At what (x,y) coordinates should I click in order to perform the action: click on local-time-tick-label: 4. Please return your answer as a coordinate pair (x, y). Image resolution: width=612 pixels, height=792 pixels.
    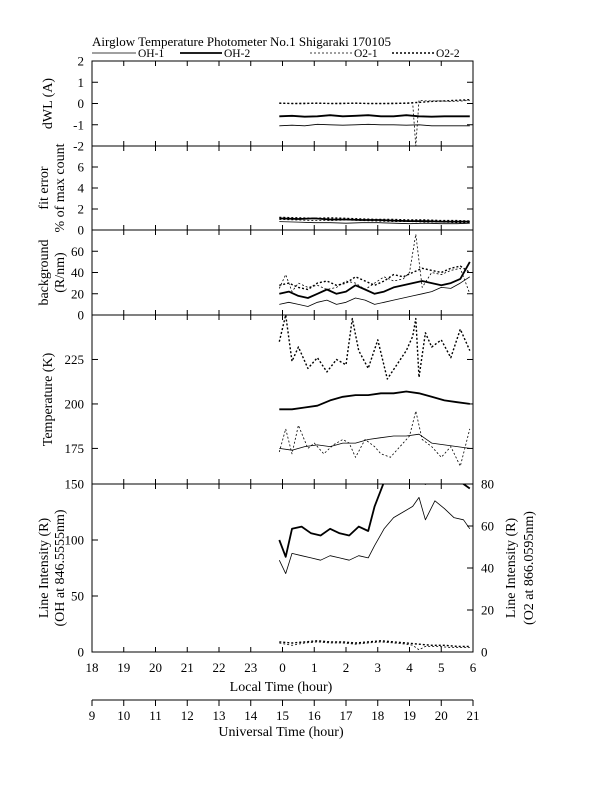
    Looking at the image, I should click on (409, 667).